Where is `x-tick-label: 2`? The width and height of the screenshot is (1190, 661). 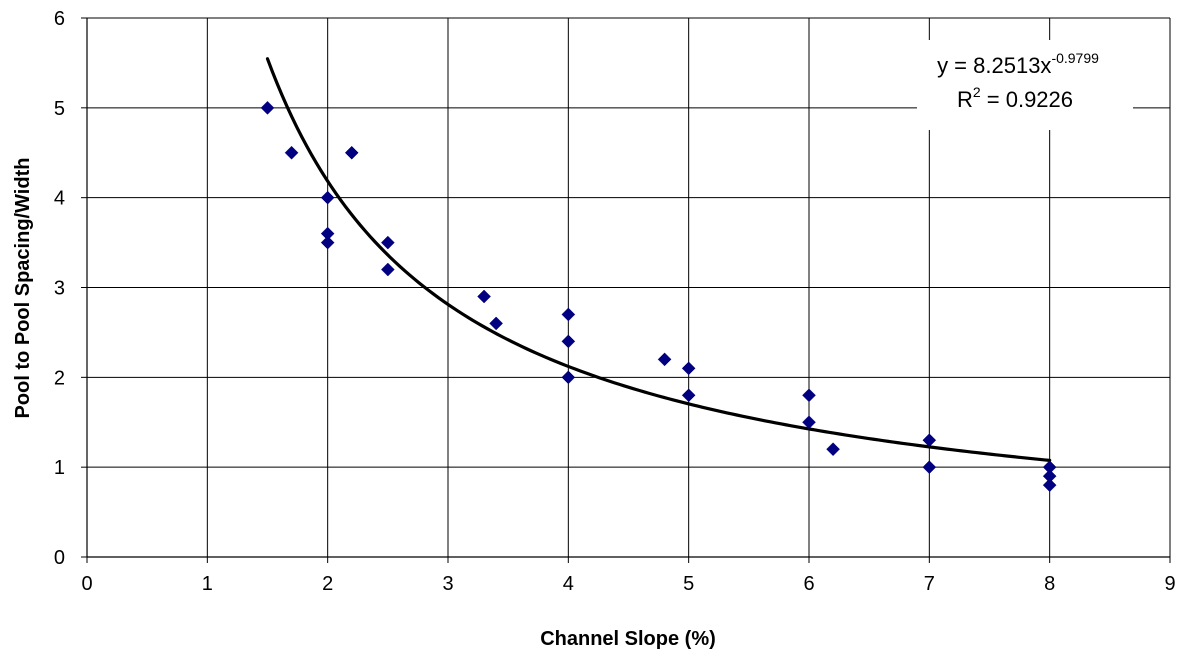 x-tick-label: 2 is located at coordinates (327, 584).